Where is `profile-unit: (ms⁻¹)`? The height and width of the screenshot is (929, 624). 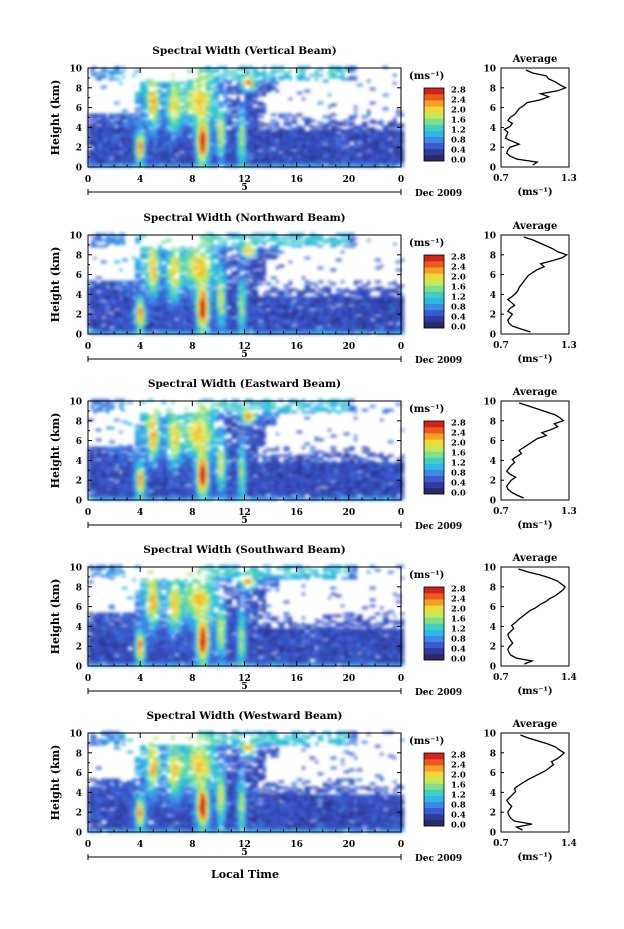 profile-unit: (ms⁻¹) is located at coordinates (534, 192).